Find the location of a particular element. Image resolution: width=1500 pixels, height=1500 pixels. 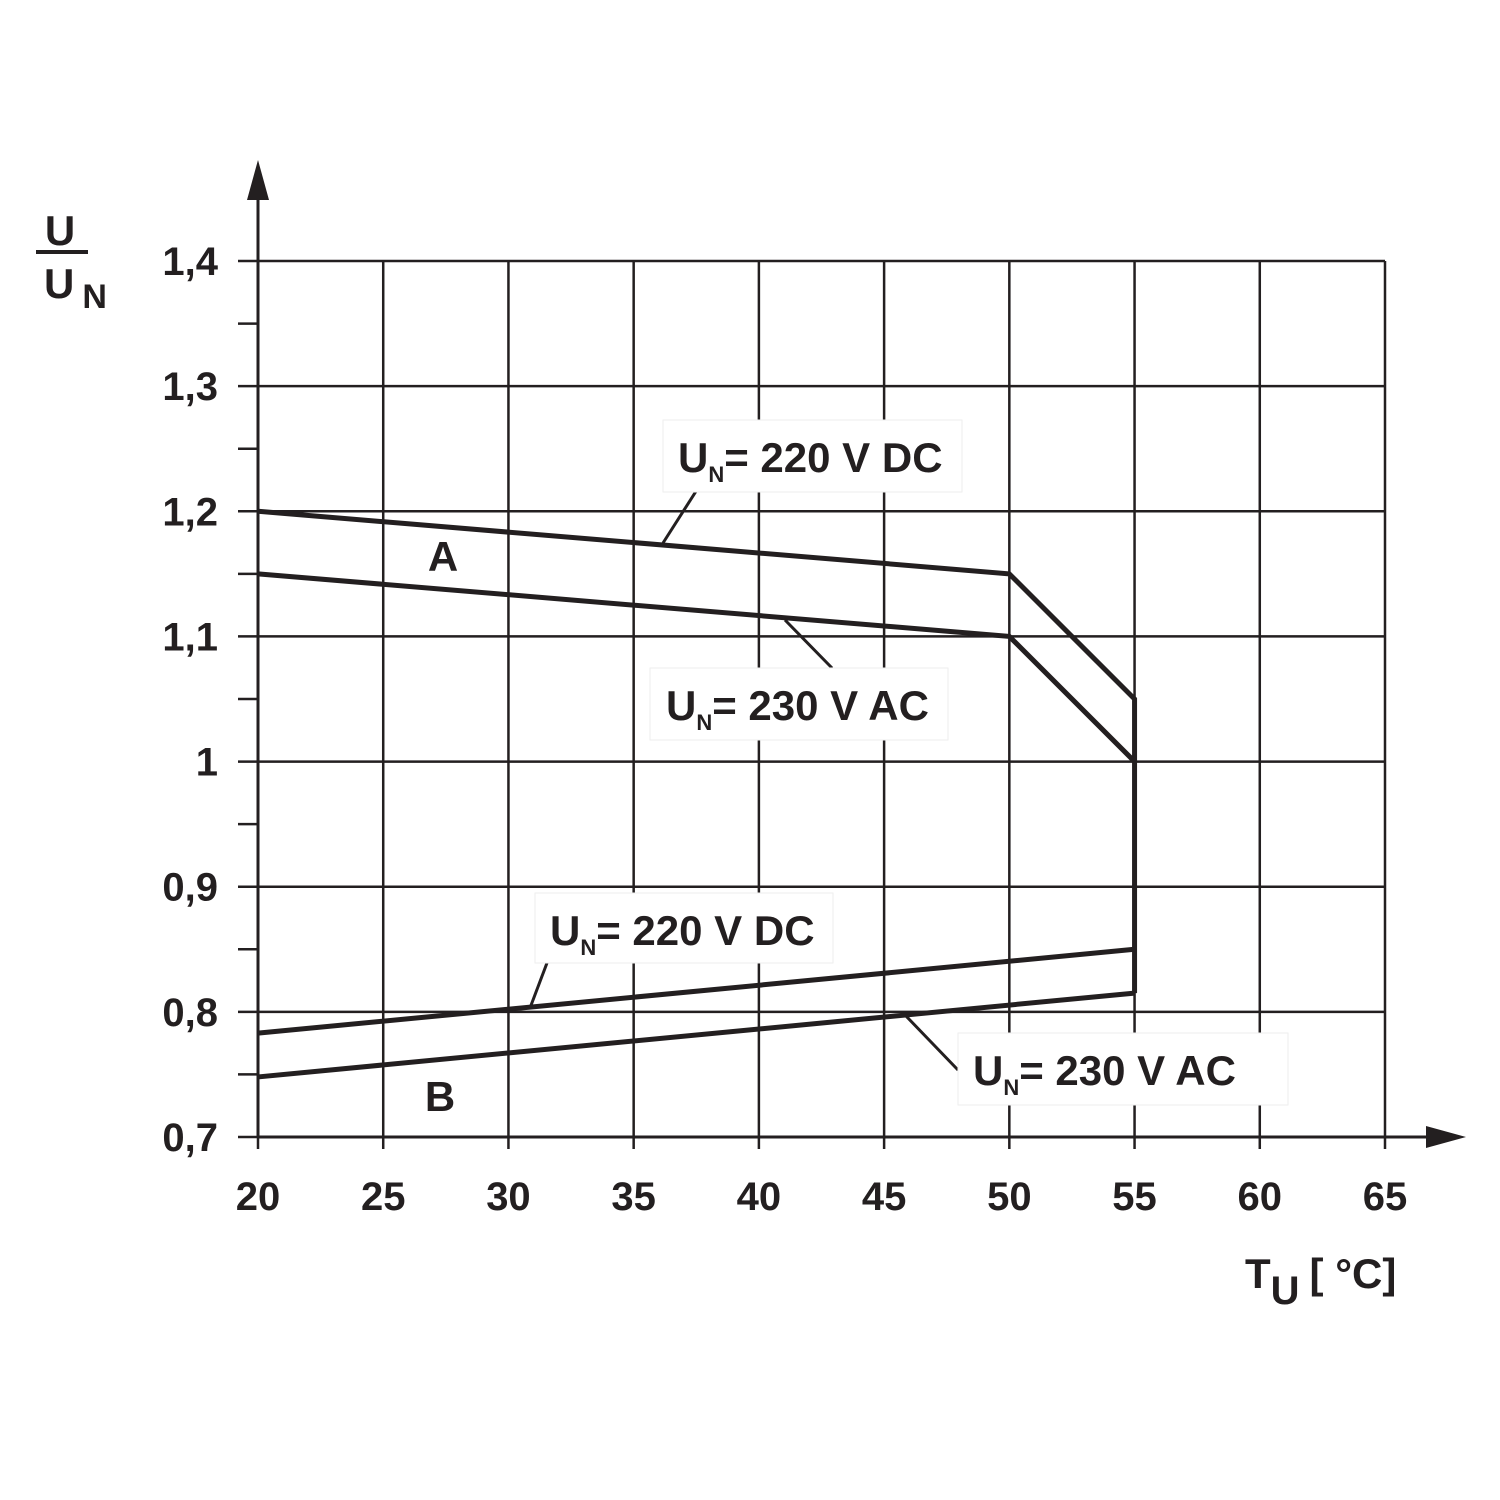

y-label-symbol: U is located at coordinates (59, 283).